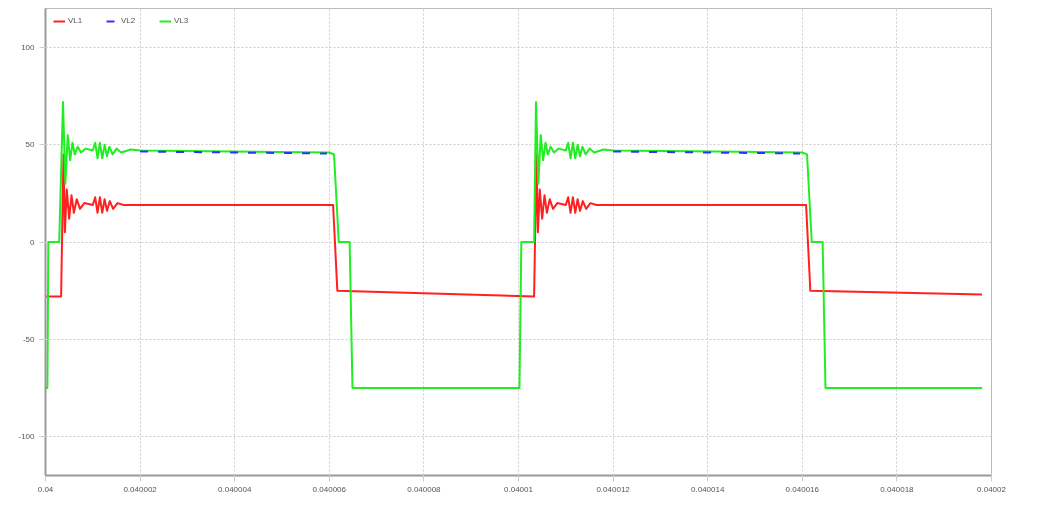  I want to click on x-tick-label: 0.040012, so click(613, 489).